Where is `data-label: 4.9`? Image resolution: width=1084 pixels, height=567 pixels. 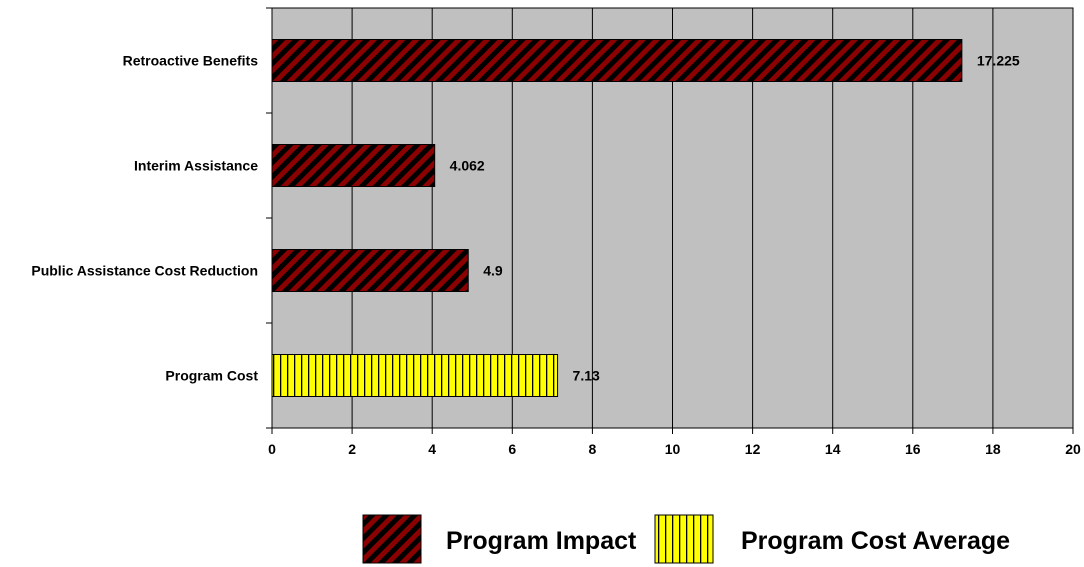
data-label: 4.9 is located at coordinates (493, 271).